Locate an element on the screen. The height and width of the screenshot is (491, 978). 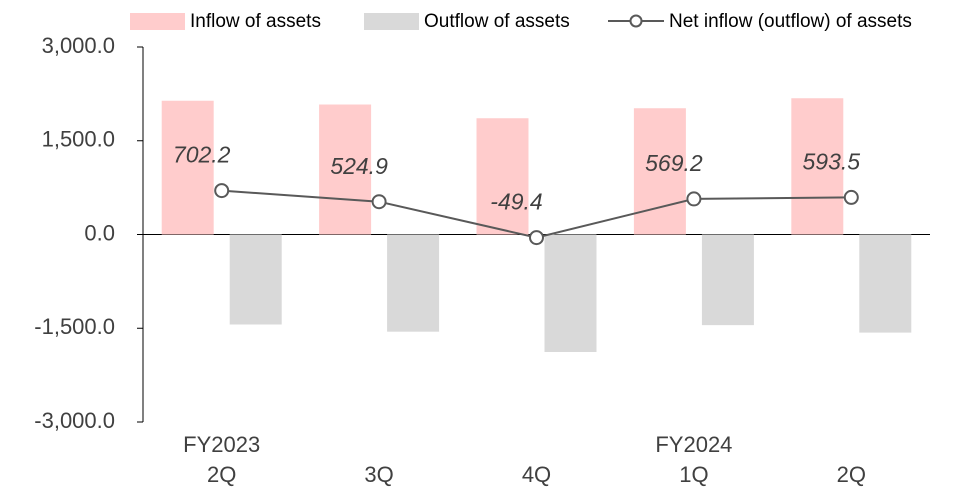
x-group-label: FY2023 is located at coordinates (221, 444).